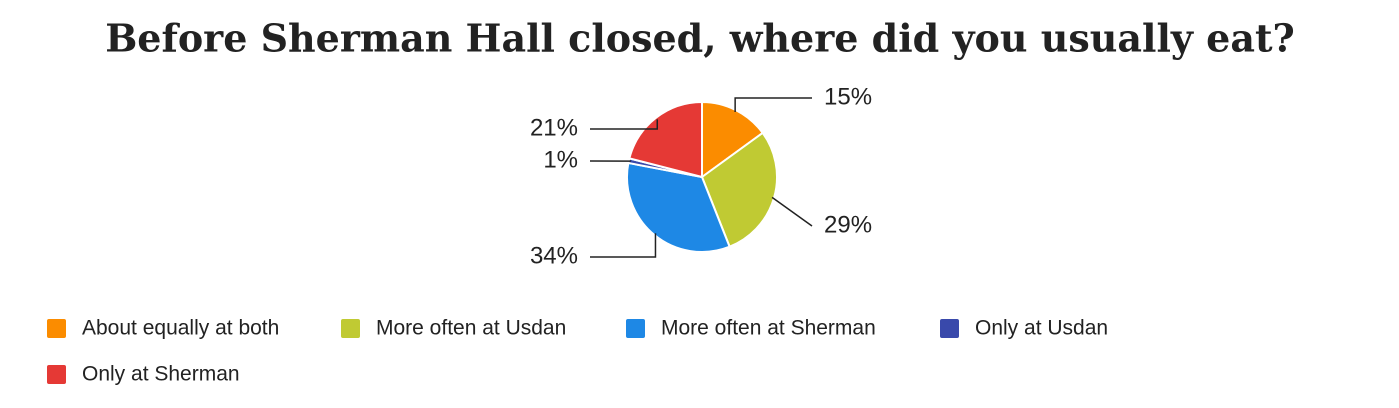  I want to click on data-label: 1%, so click(560, 159).